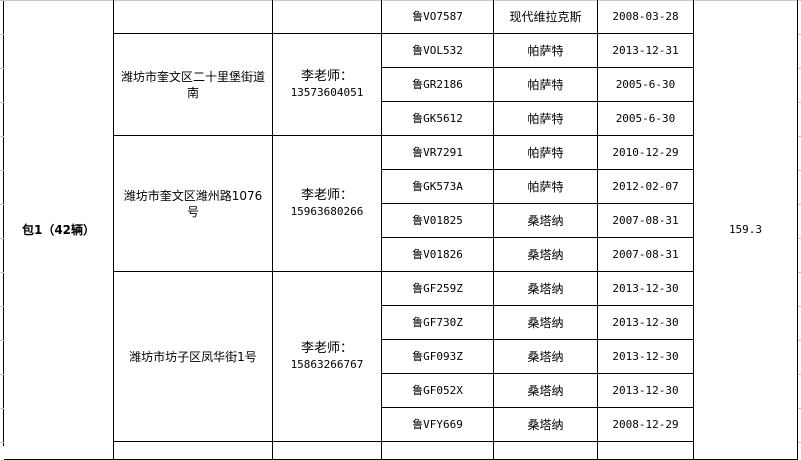 The width and height of the screenshot is (801, 460). I want to click on address-cell: 潍坊市奎文区潍州路1076号, so click(193, 204).